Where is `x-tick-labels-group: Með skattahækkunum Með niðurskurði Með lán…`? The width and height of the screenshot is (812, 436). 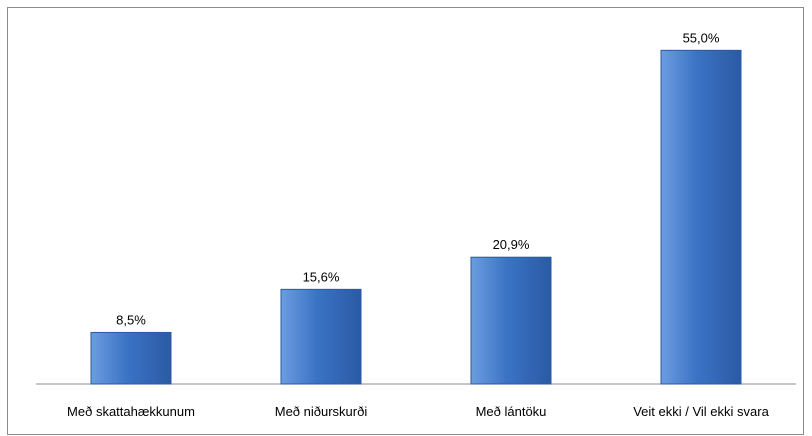 x-tick-labels-group: Með skattahækkunum Með niðurskurði Með lán… is located at coordinates (418, 411).